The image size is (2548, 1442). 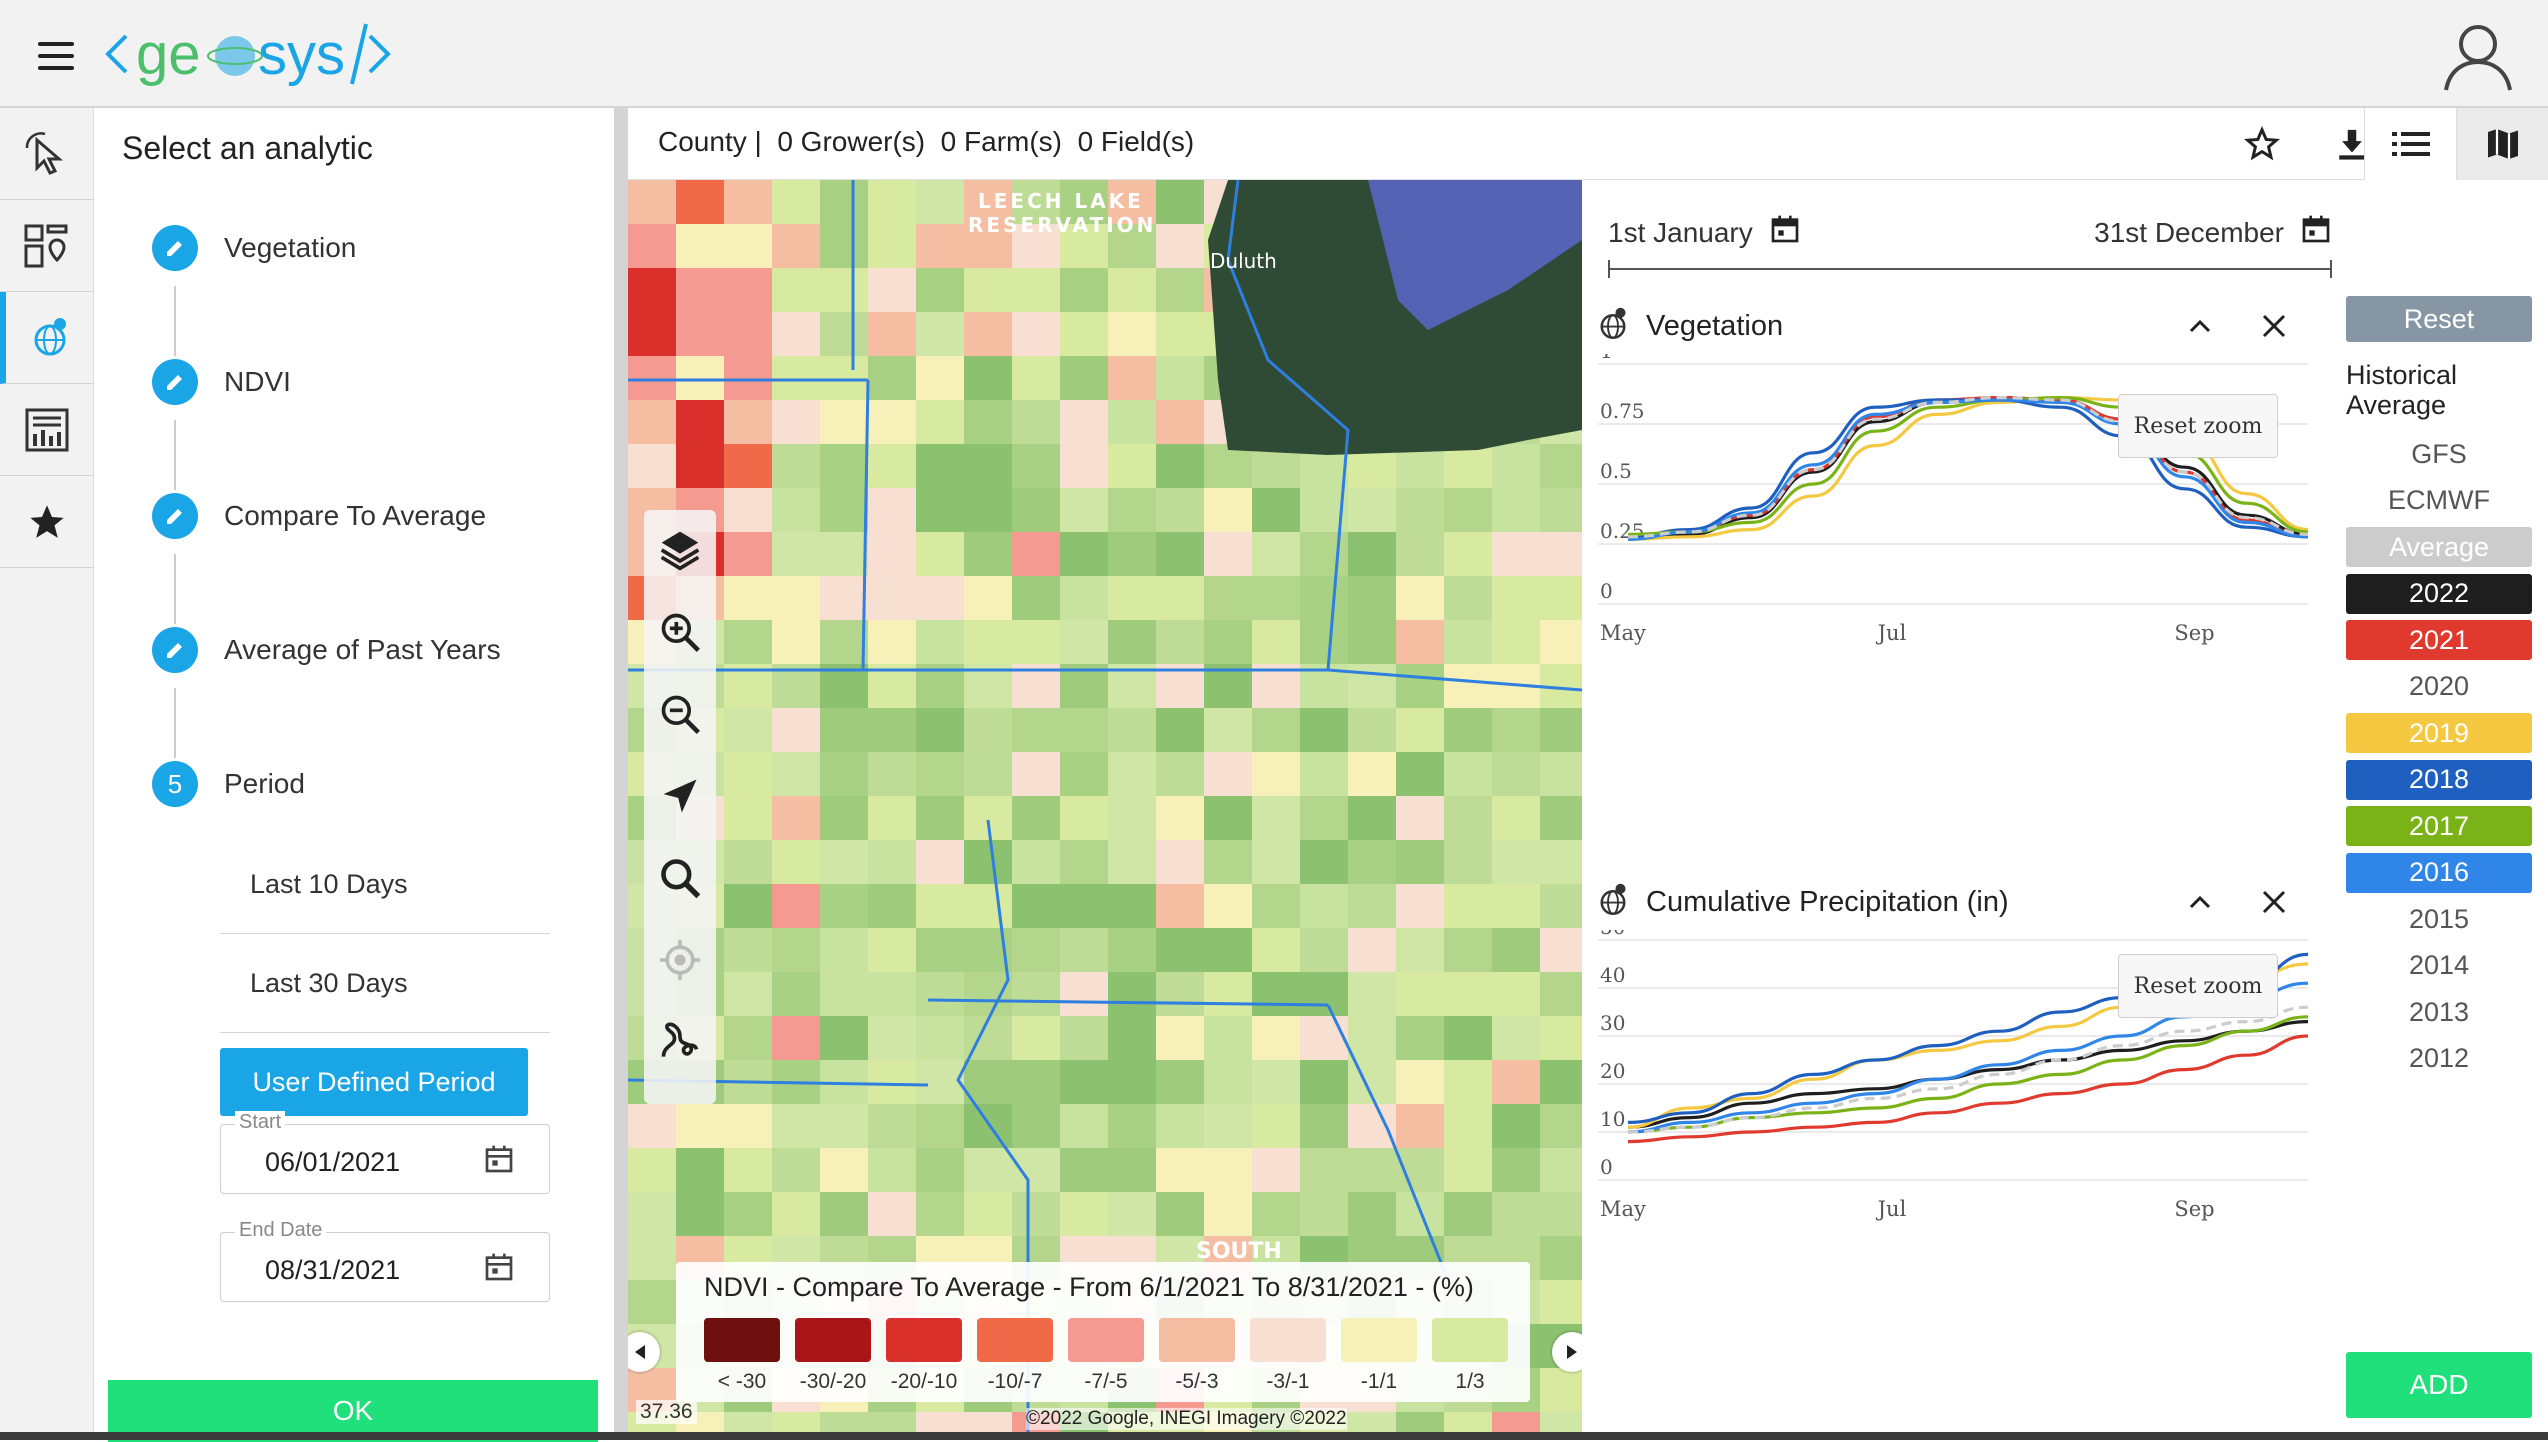 What do you see at coordinates (385, 1152) in the screenshot?
I see `start-date-field: Start 06/01/2021` at bounding box center [385, 1152].